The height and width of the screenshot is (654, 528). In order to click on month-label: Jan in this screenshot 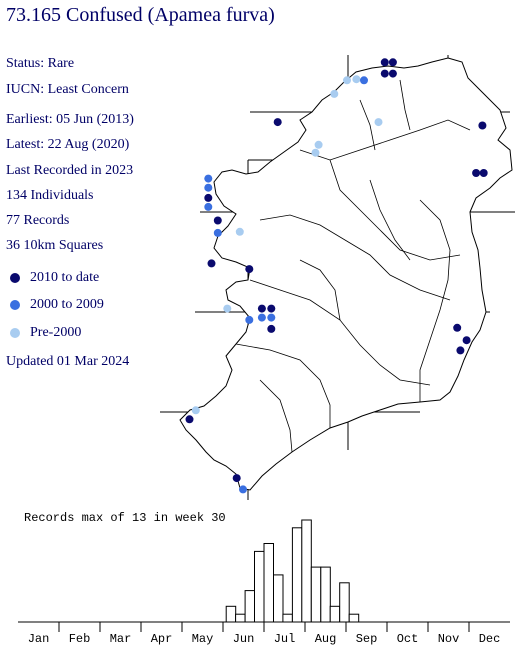, I will do `click(39, 639)`.